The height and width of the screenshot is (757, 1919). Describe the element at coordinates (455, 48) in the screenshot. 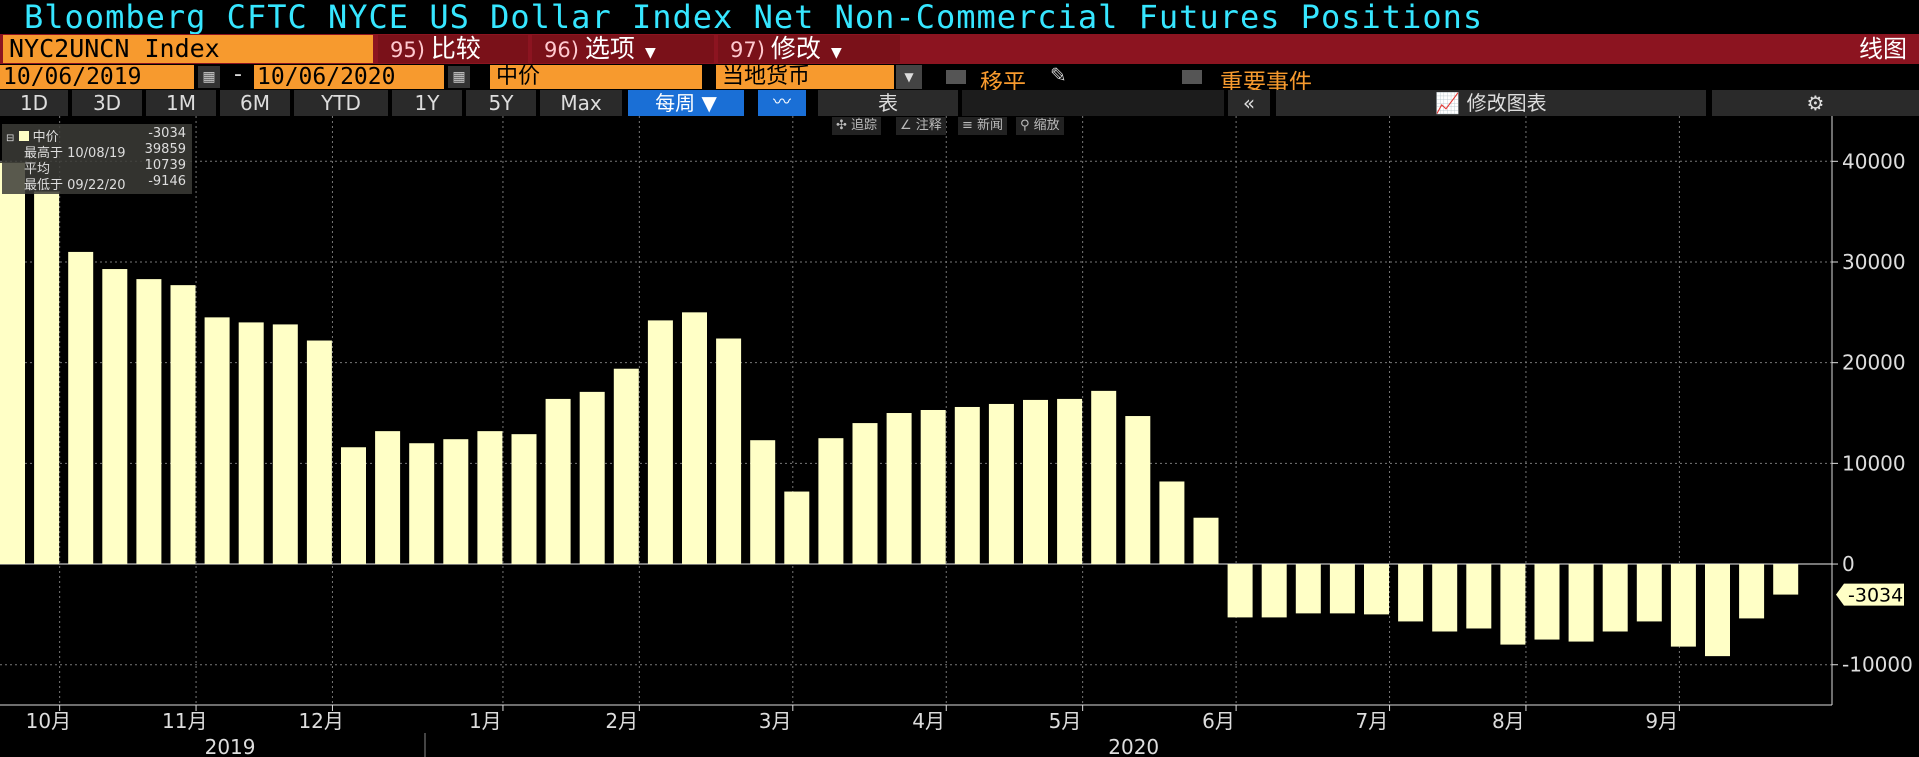

I see `compare-label: 比较` at that location.